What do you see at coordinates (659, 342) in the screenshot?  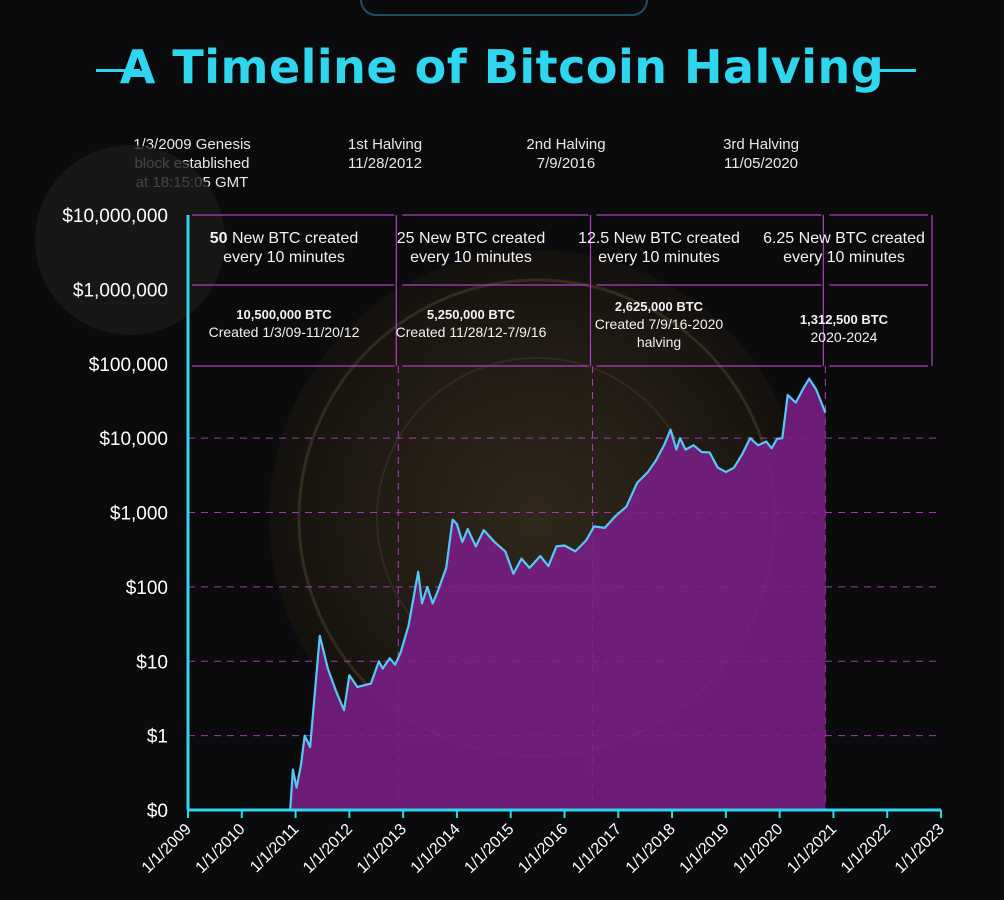 I see `era-3-supply-period2: halving` at bounding box center [659, 342].